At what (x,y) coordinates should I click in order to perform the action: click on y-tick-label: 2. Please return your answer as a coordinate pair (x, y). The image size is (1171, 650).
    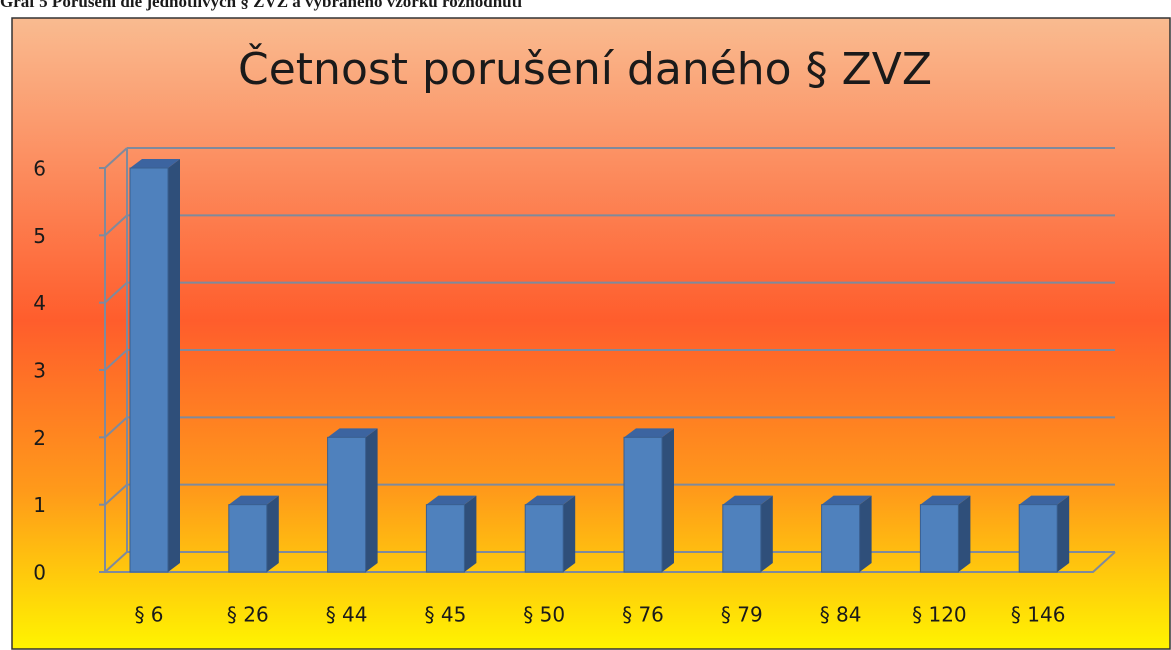
    Looking at the image, I should click on (39, 438).